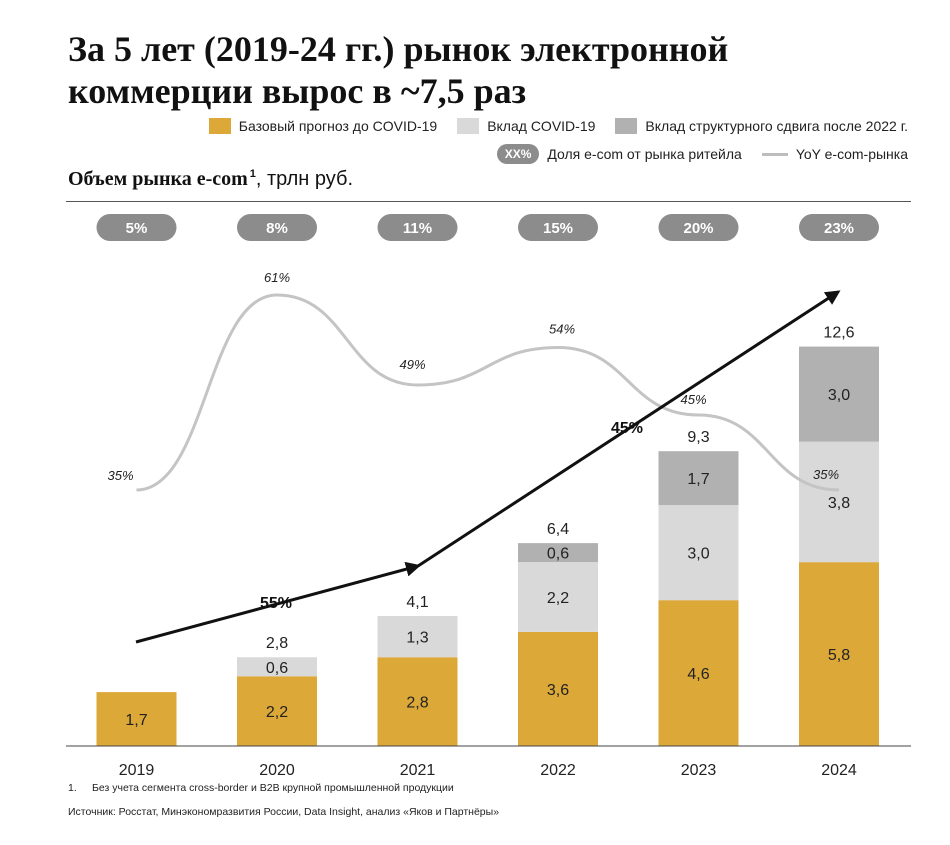  Describe the element at coordinates (468, 126) in the screenshot. I see `legend-swatch-covid` at that location.